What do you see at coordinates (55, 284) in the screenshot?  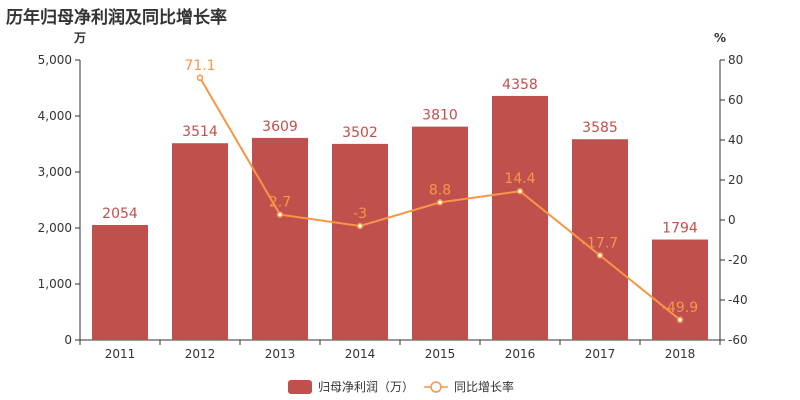 I see `y-left-tick-label: 1,000` at bounding box center [55, 284].